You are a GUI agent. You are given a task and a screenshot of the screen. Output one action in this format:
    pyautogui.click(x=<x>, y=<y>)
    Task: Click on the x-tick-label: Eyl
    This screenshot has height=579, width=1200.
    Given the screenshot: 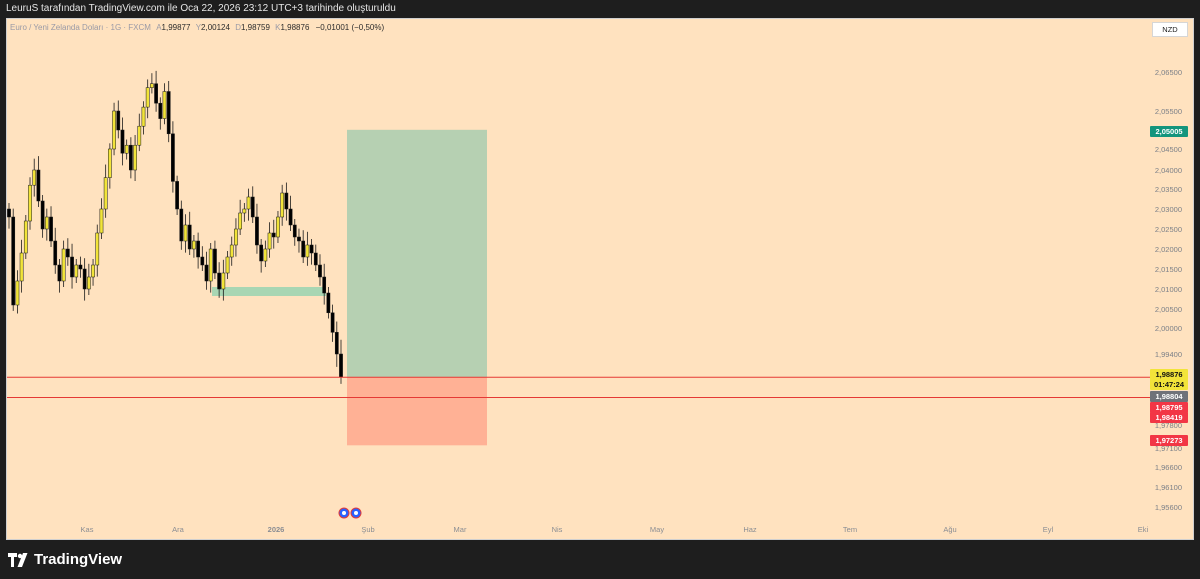 What is the action you would take?
    pyautogui.click(x=1048, y=529)
    